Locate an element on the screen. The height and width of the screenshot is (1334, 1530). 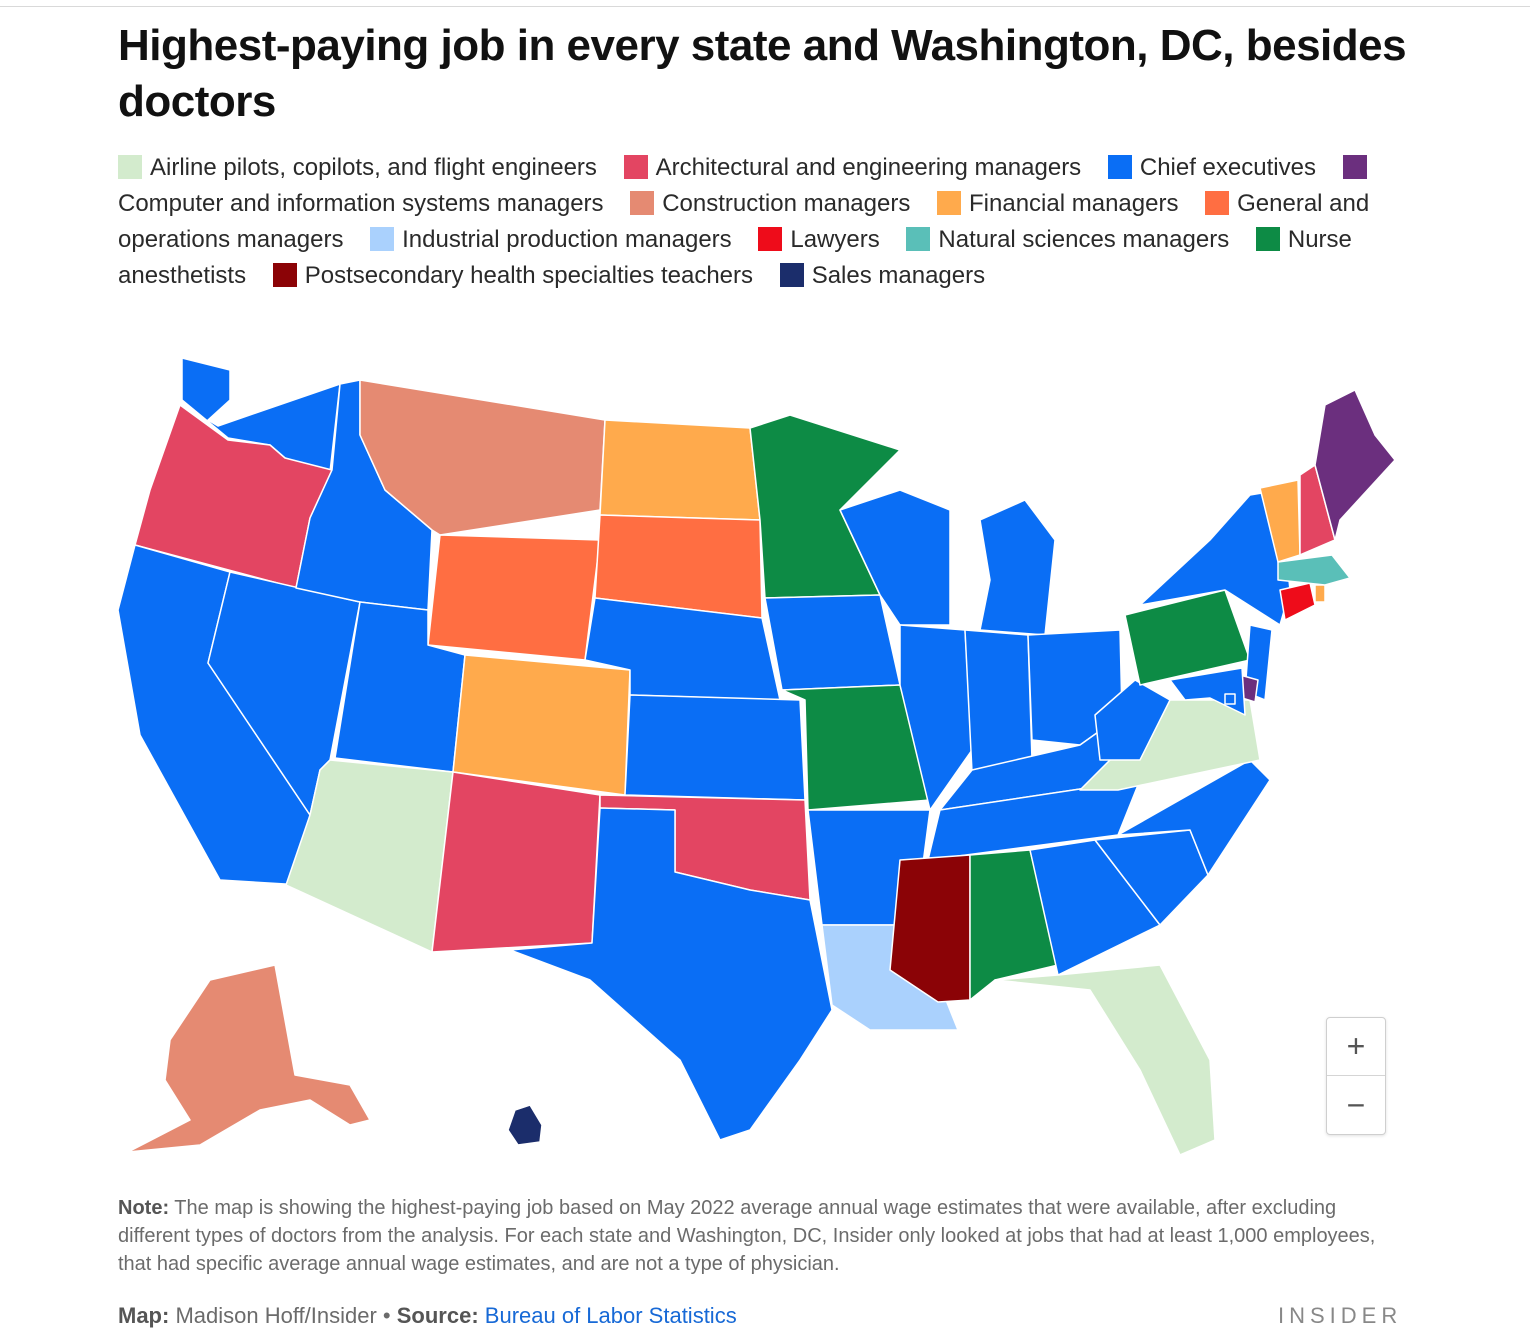
legend-label: Sales managers is located at coordinates (898, 275).